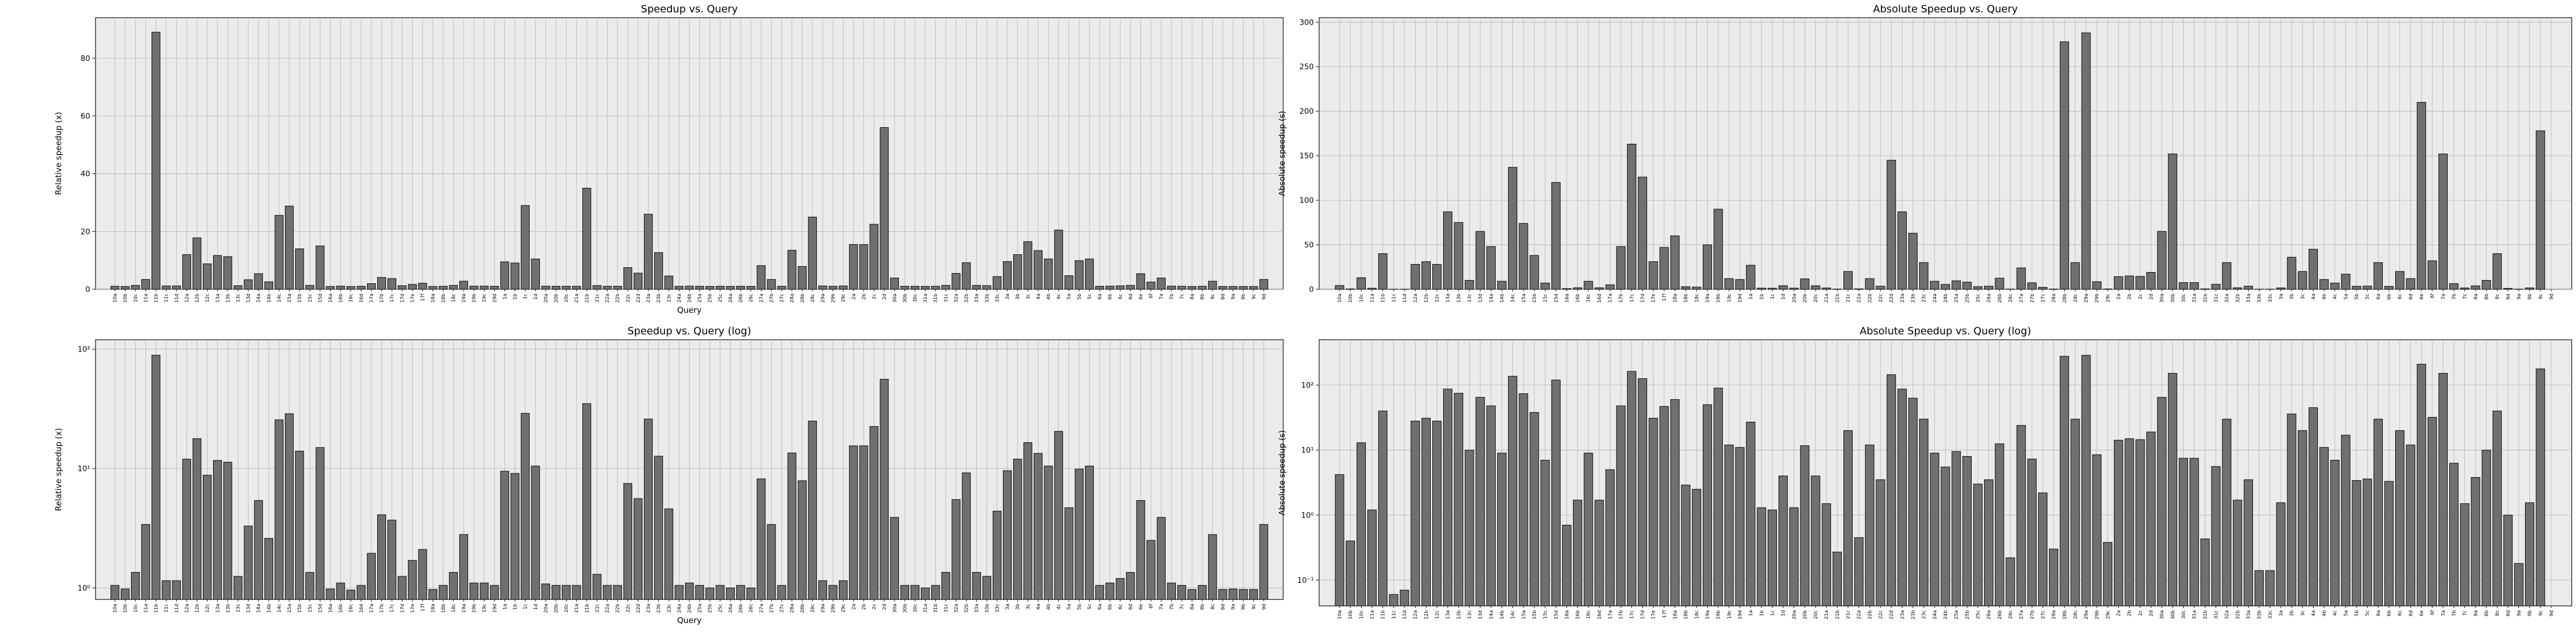 This screenshot has width=2576, height=644. What do you see at coordinates (2151, 613) in the screenshot?
I see `x-tick-label: 2d` at bounding box center [2151, 613].